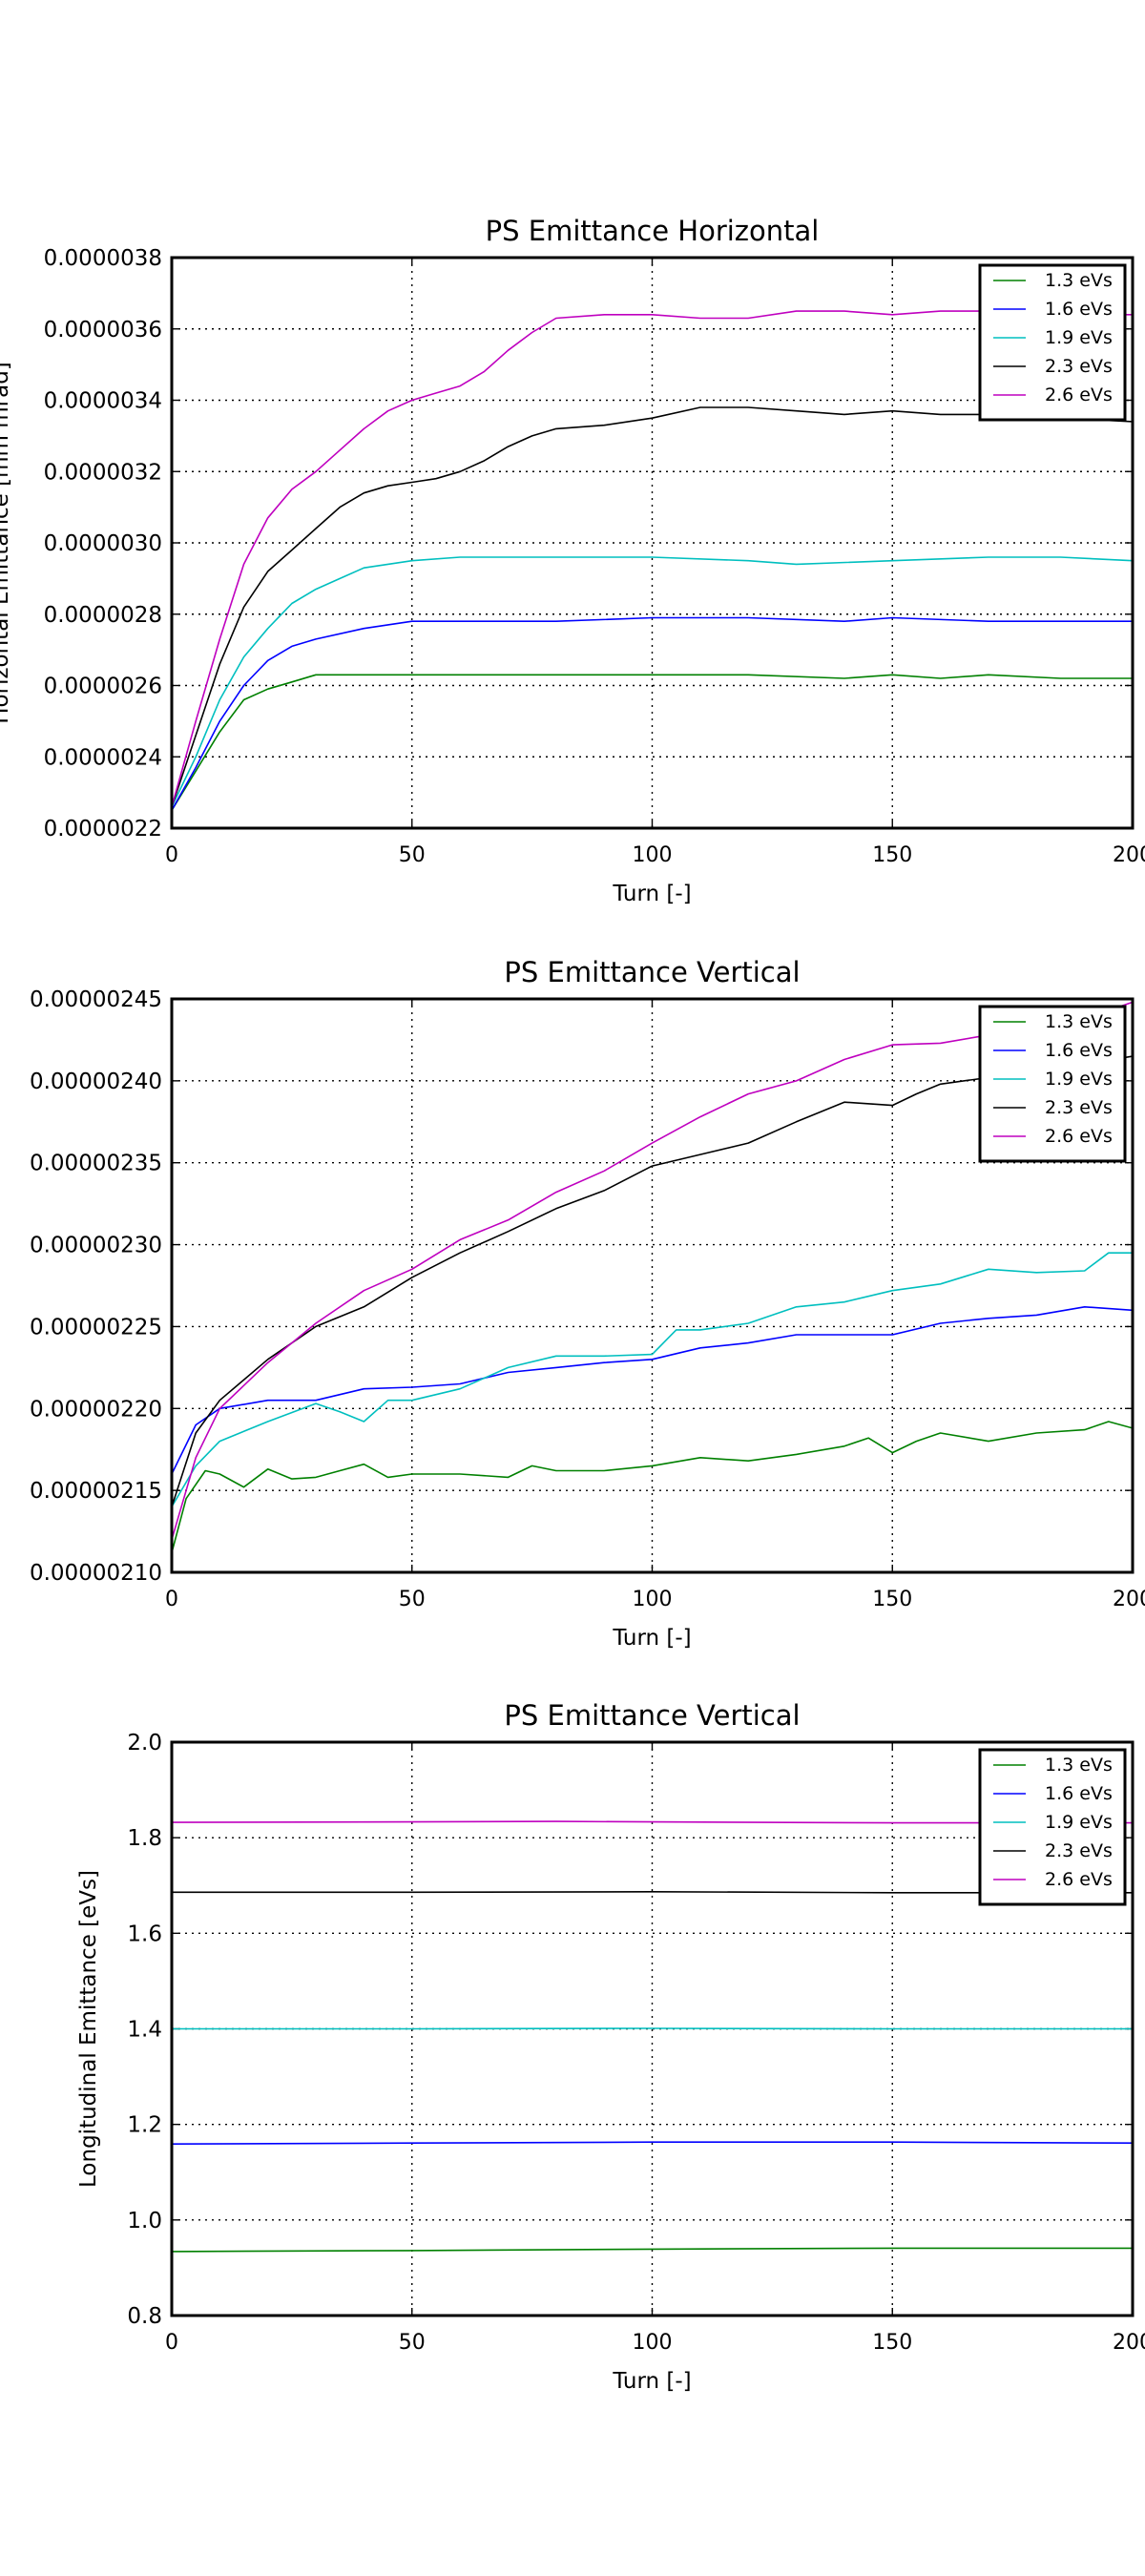 This screenshot has width=1145, height=2576. Describe the element at coordinates (89, 2029) in the screenshot. I see `y-axis-label: Longitudinal Emittance [eVs]` at that location.